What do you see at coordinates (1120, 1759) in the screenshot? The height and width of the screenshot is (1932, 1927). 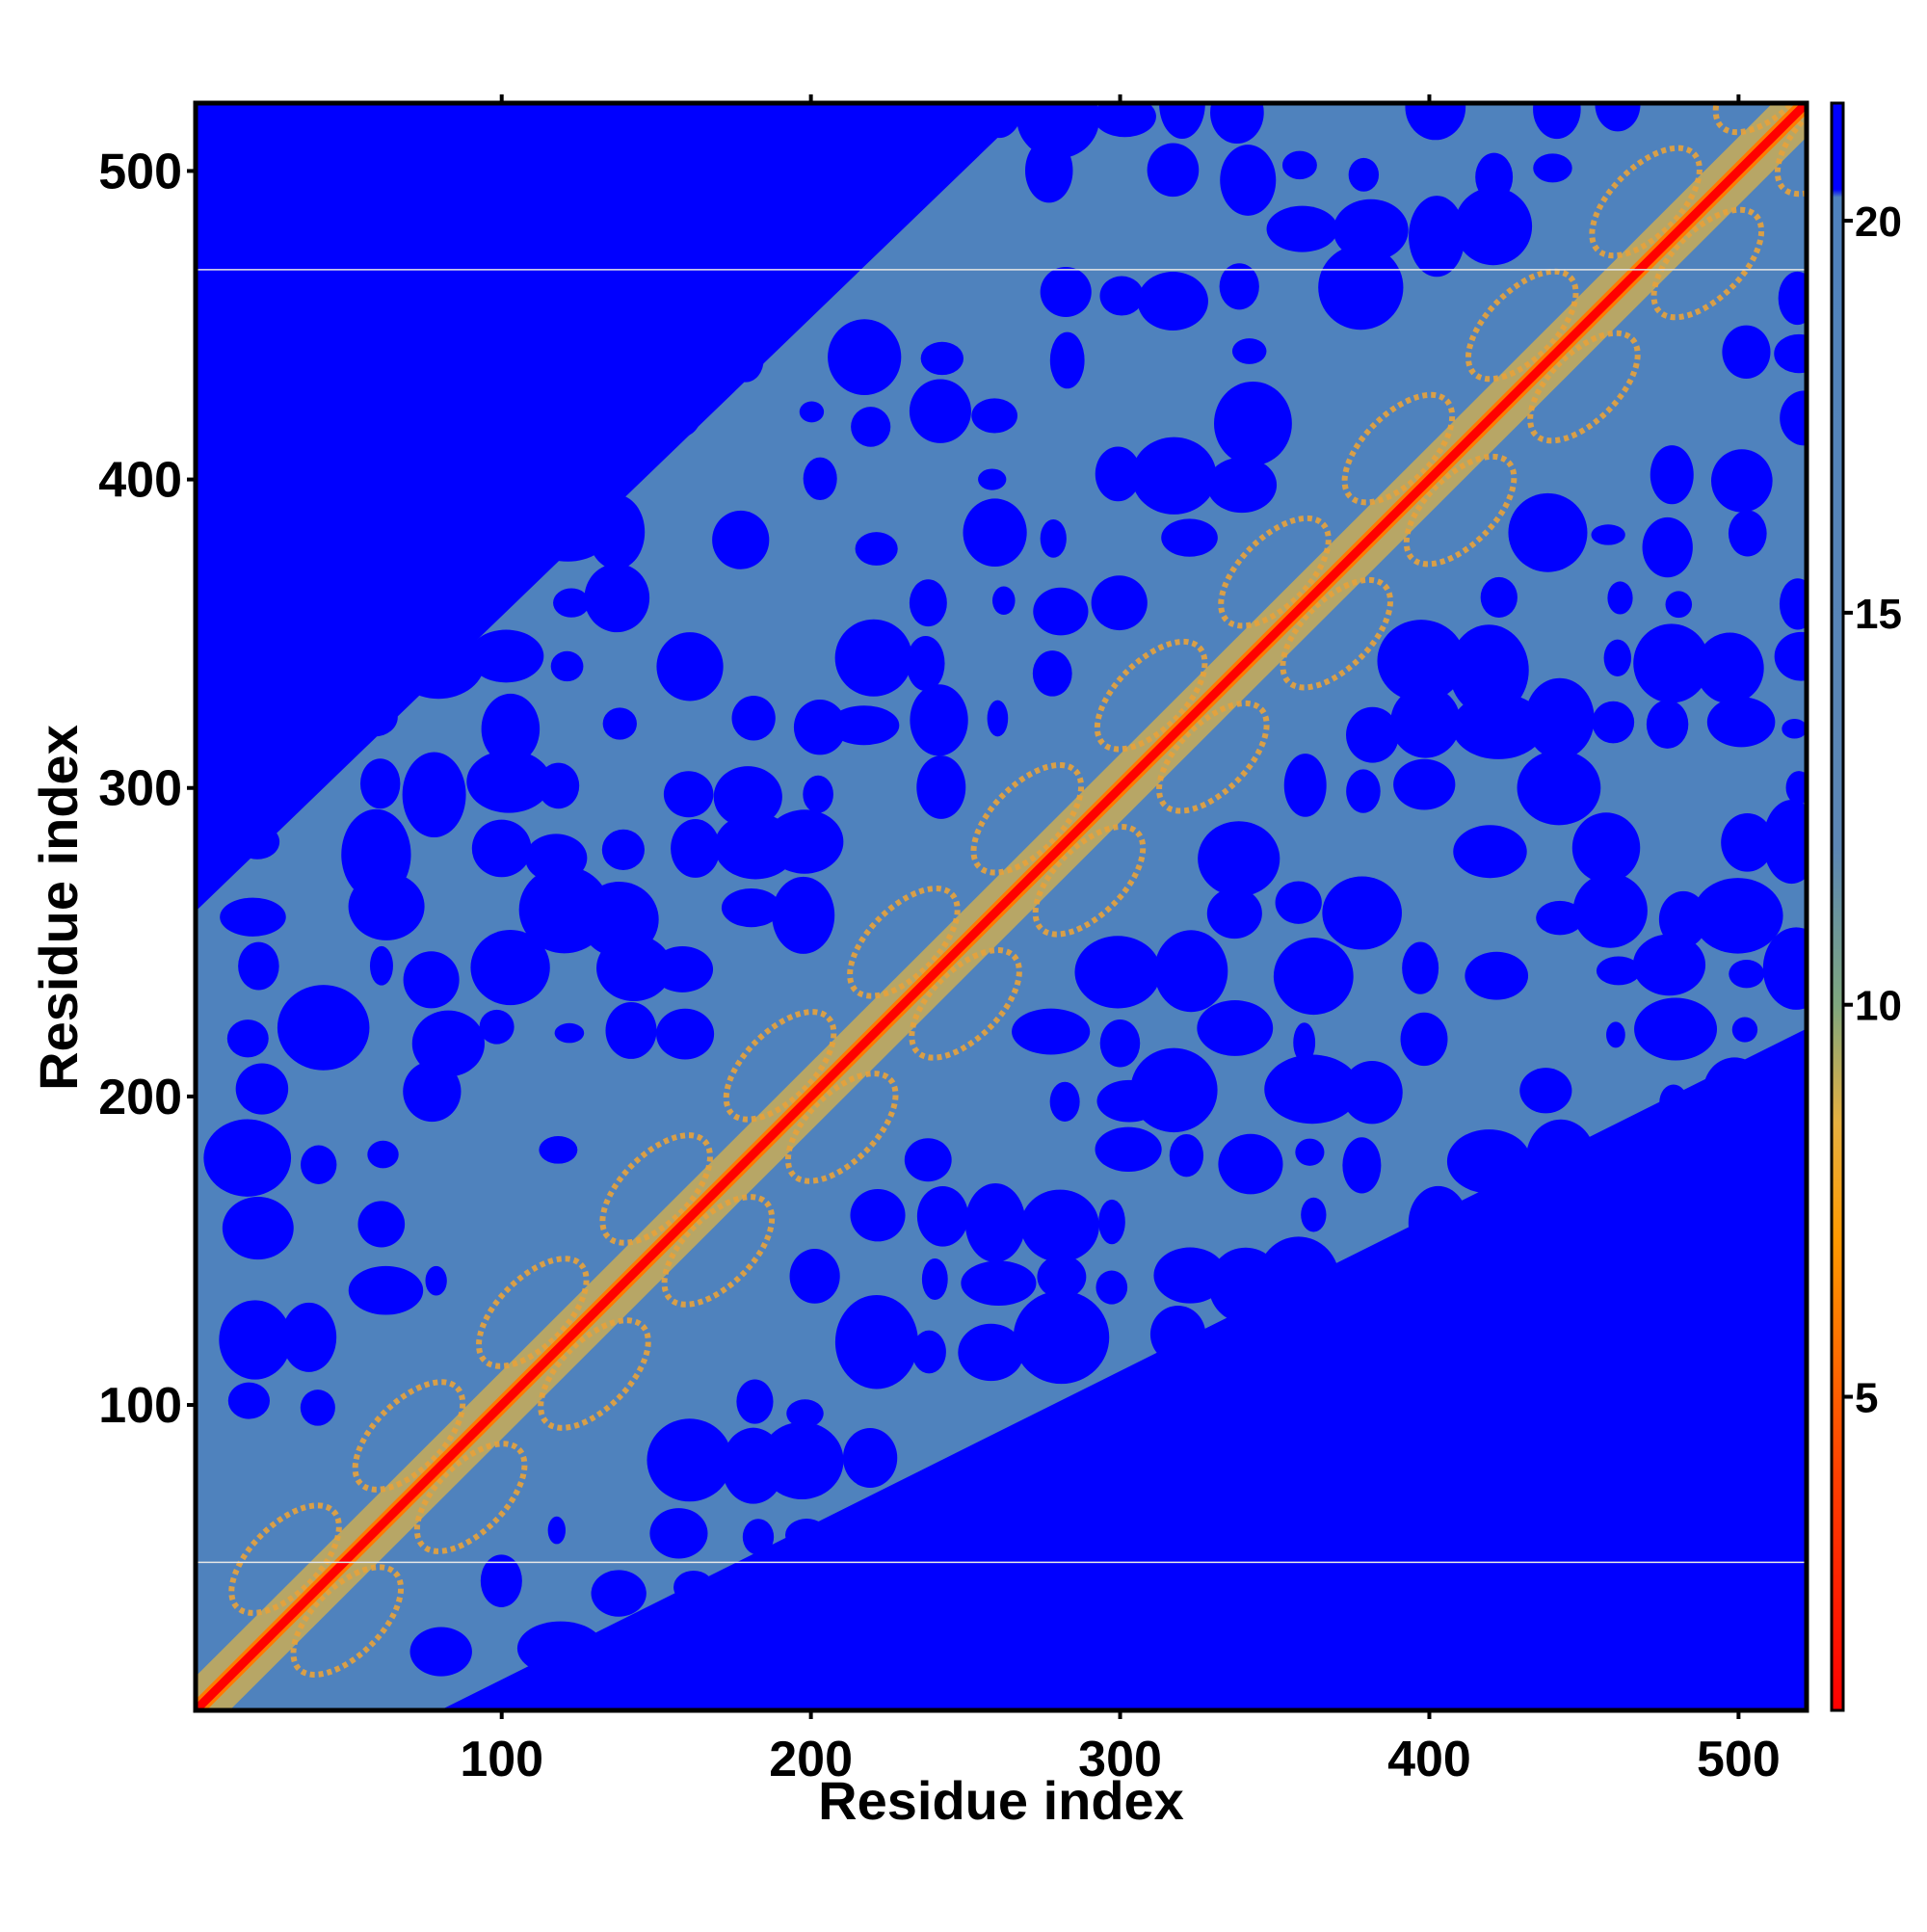 I see `x-tick-label: 300` at bounding box center [1120, 1759].